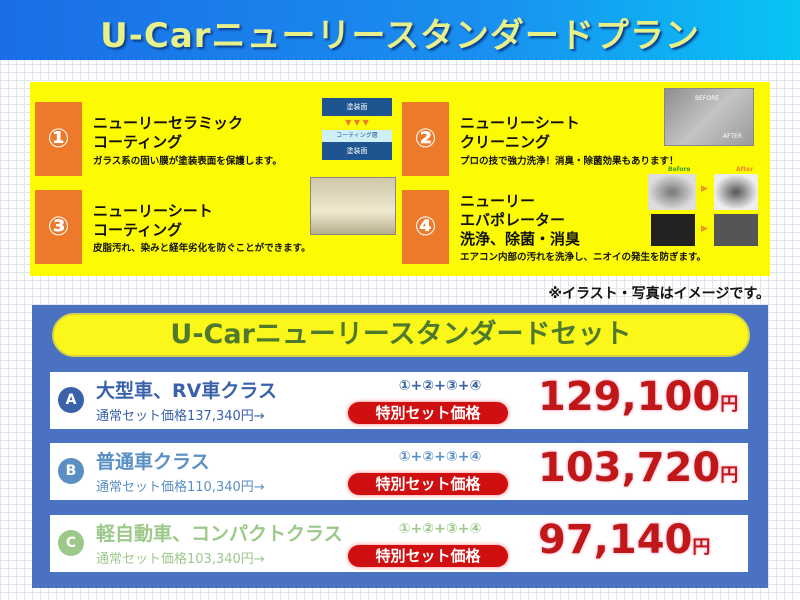 This screenshot has width=800, height=600. What do you see at coordinates (624, 540) in the screenshot?
I see `special-price: 97,140円` at bounding box center [624, 540].